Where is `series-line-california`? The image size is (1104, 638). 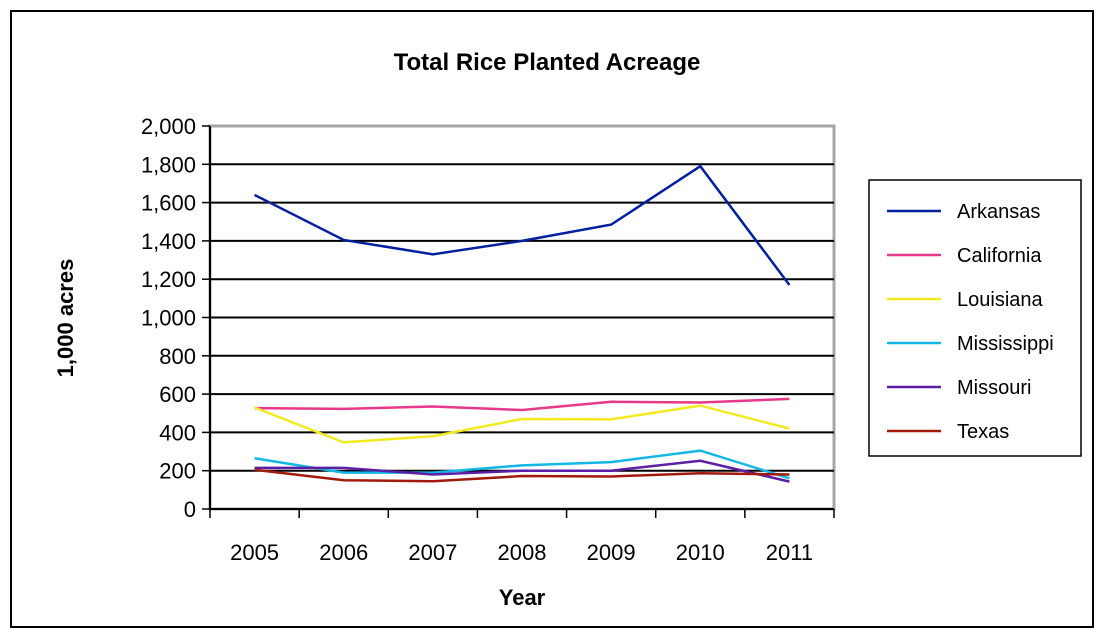 series-line-california is located at coordinates (522, 404).